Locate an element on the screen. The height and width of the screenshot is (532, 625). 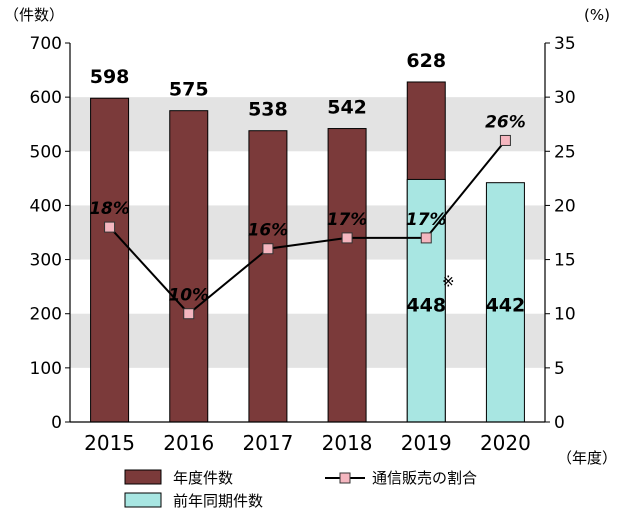
bar-label-prior-2019: 448 is located at coordinates (426, 306).